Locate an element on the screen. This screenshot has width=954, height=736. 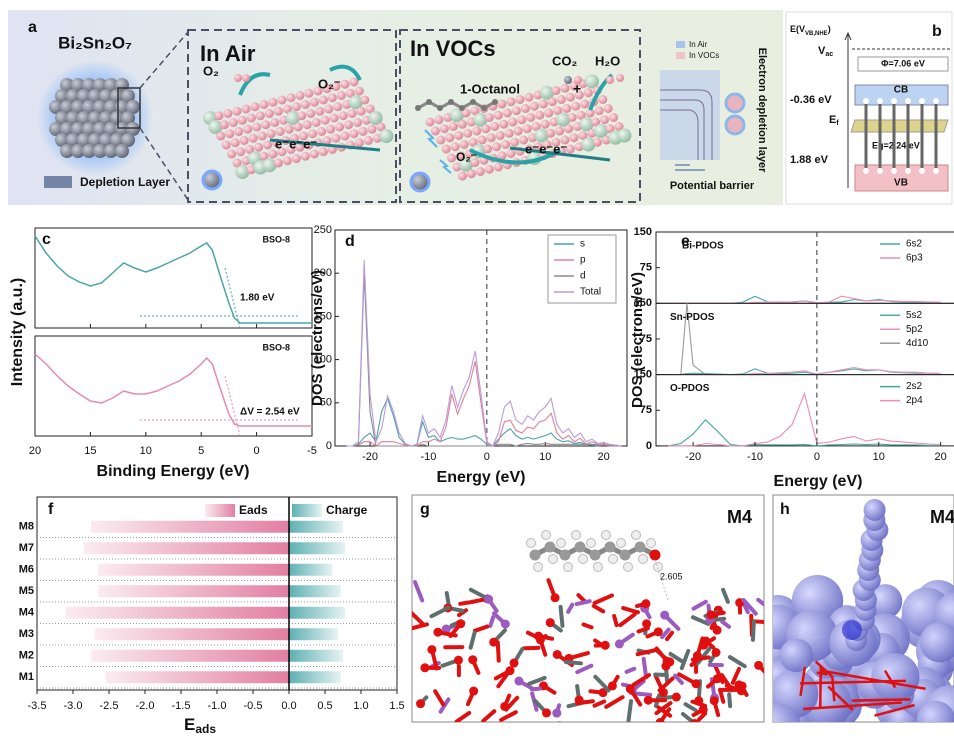
cb-label: CB is located at coordinates (901, 90).